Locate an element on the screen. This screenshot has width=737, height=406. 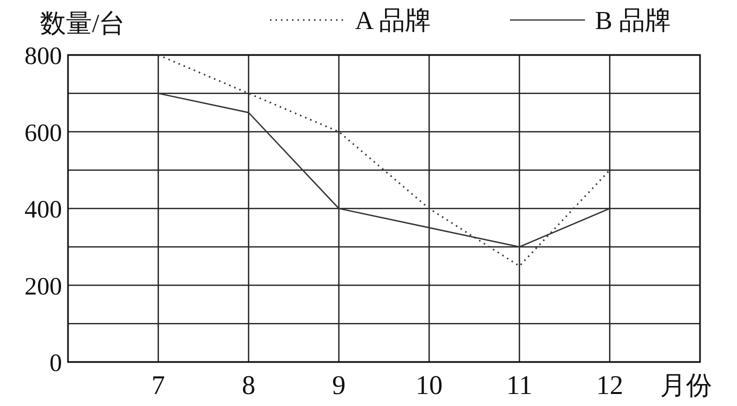
y-tick-label: 600 is located at coordinates (43, 133).